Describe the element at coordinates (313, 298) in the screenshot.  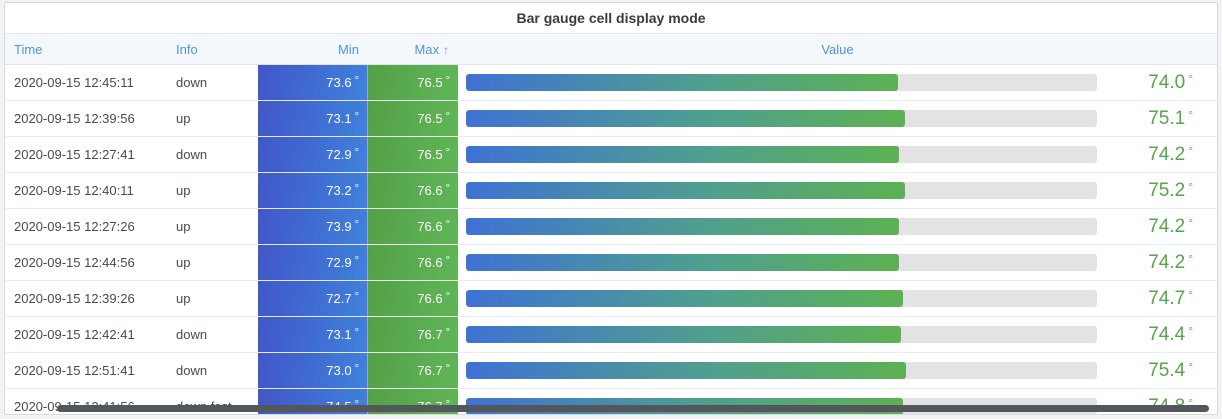
I see `min-cell: 72.7 °` at that location.